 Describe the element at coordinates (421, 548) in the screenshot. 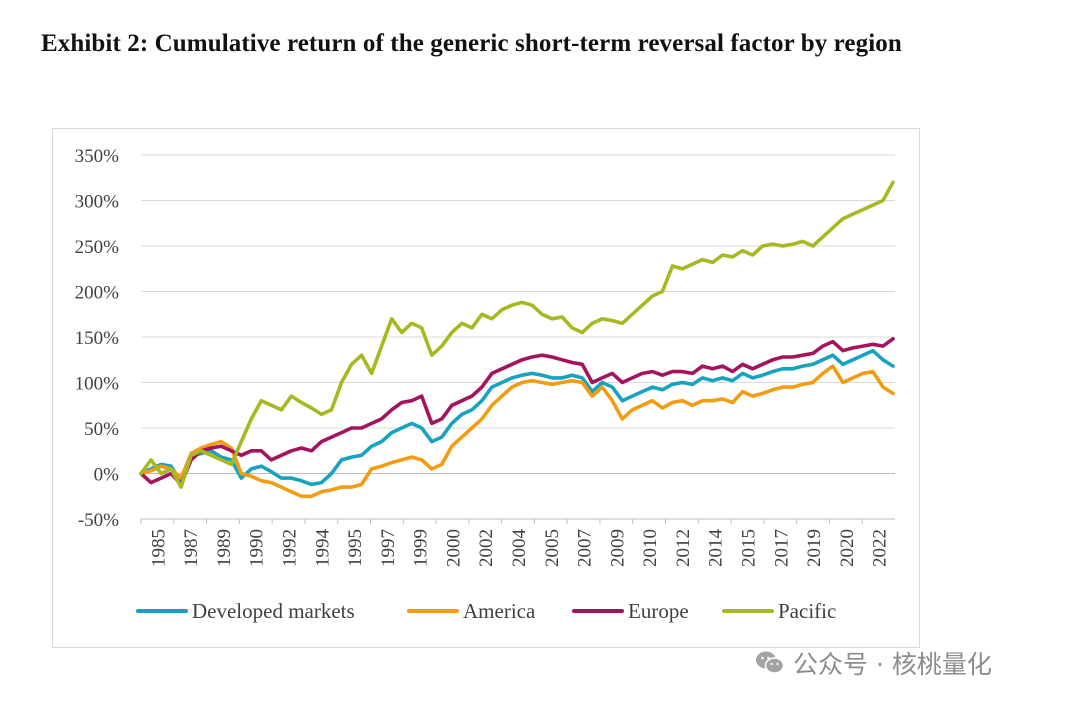

I see `x-tick-label: 1999` at that location.